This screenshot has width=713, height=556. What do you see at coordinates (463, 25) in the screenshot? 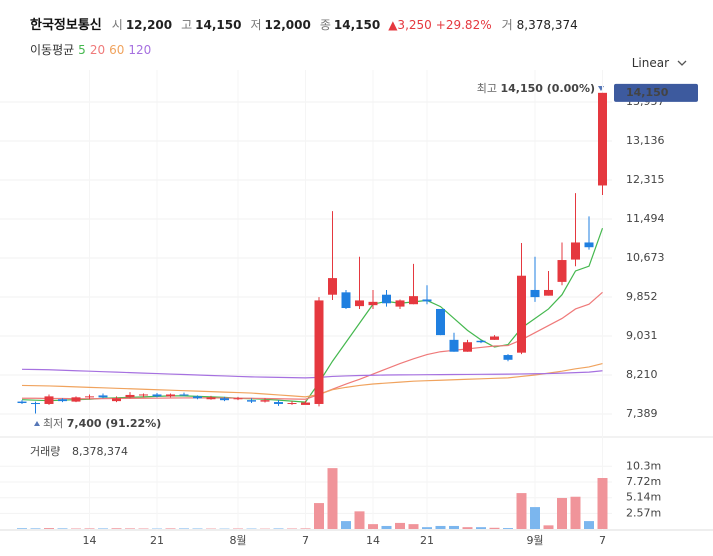
I see `change-pct: +29.82%` at bounding box center [463, 25].